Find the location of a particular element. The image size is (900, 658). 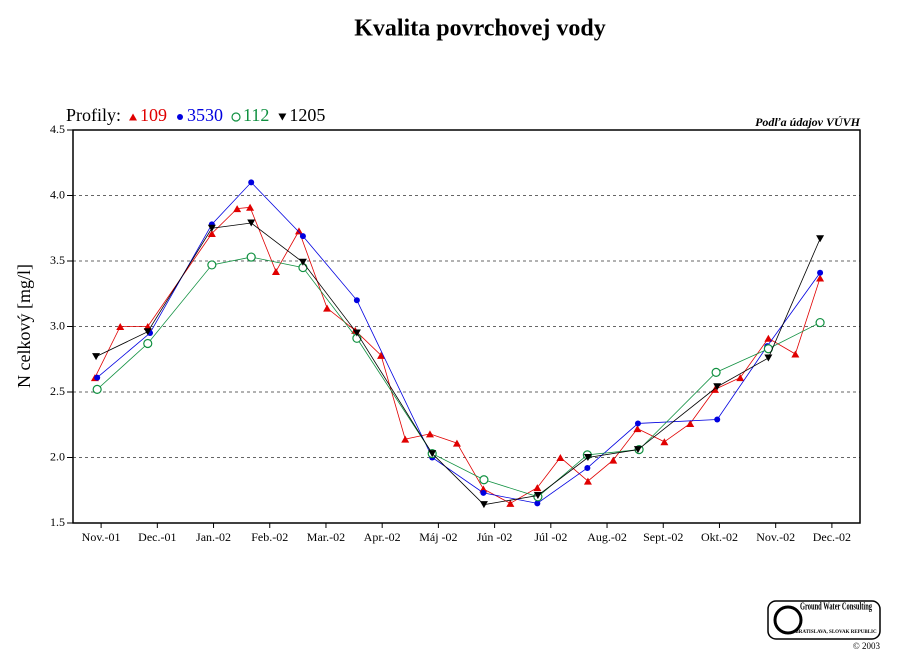

y-tick-label: 3.5 is located at coordinates (57, 260).